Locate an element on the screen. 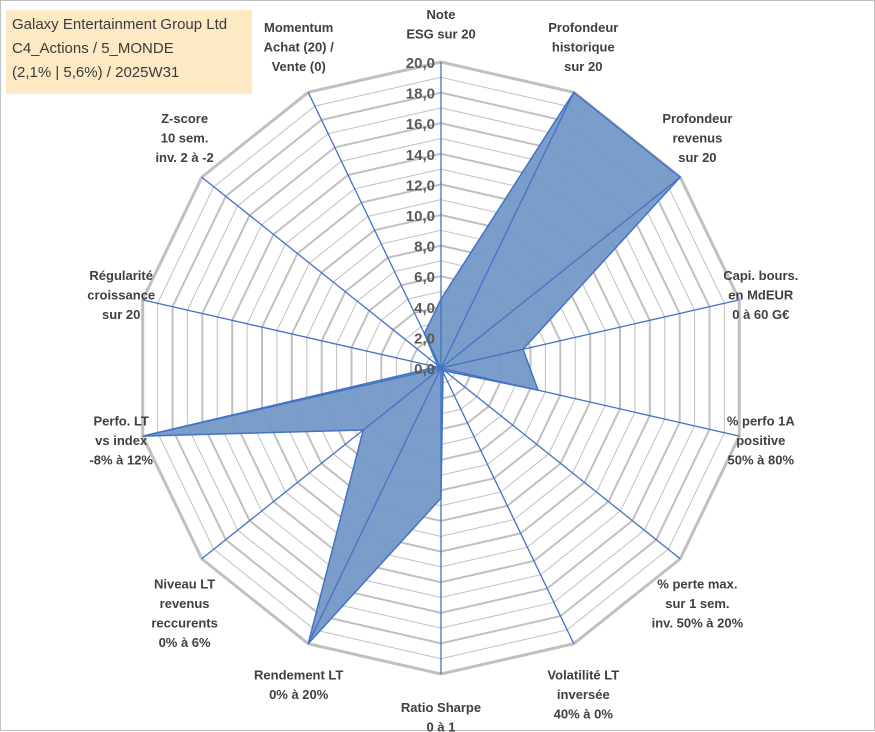  axis-label-line: Capi. bours. is located at coordinates (760, 275).